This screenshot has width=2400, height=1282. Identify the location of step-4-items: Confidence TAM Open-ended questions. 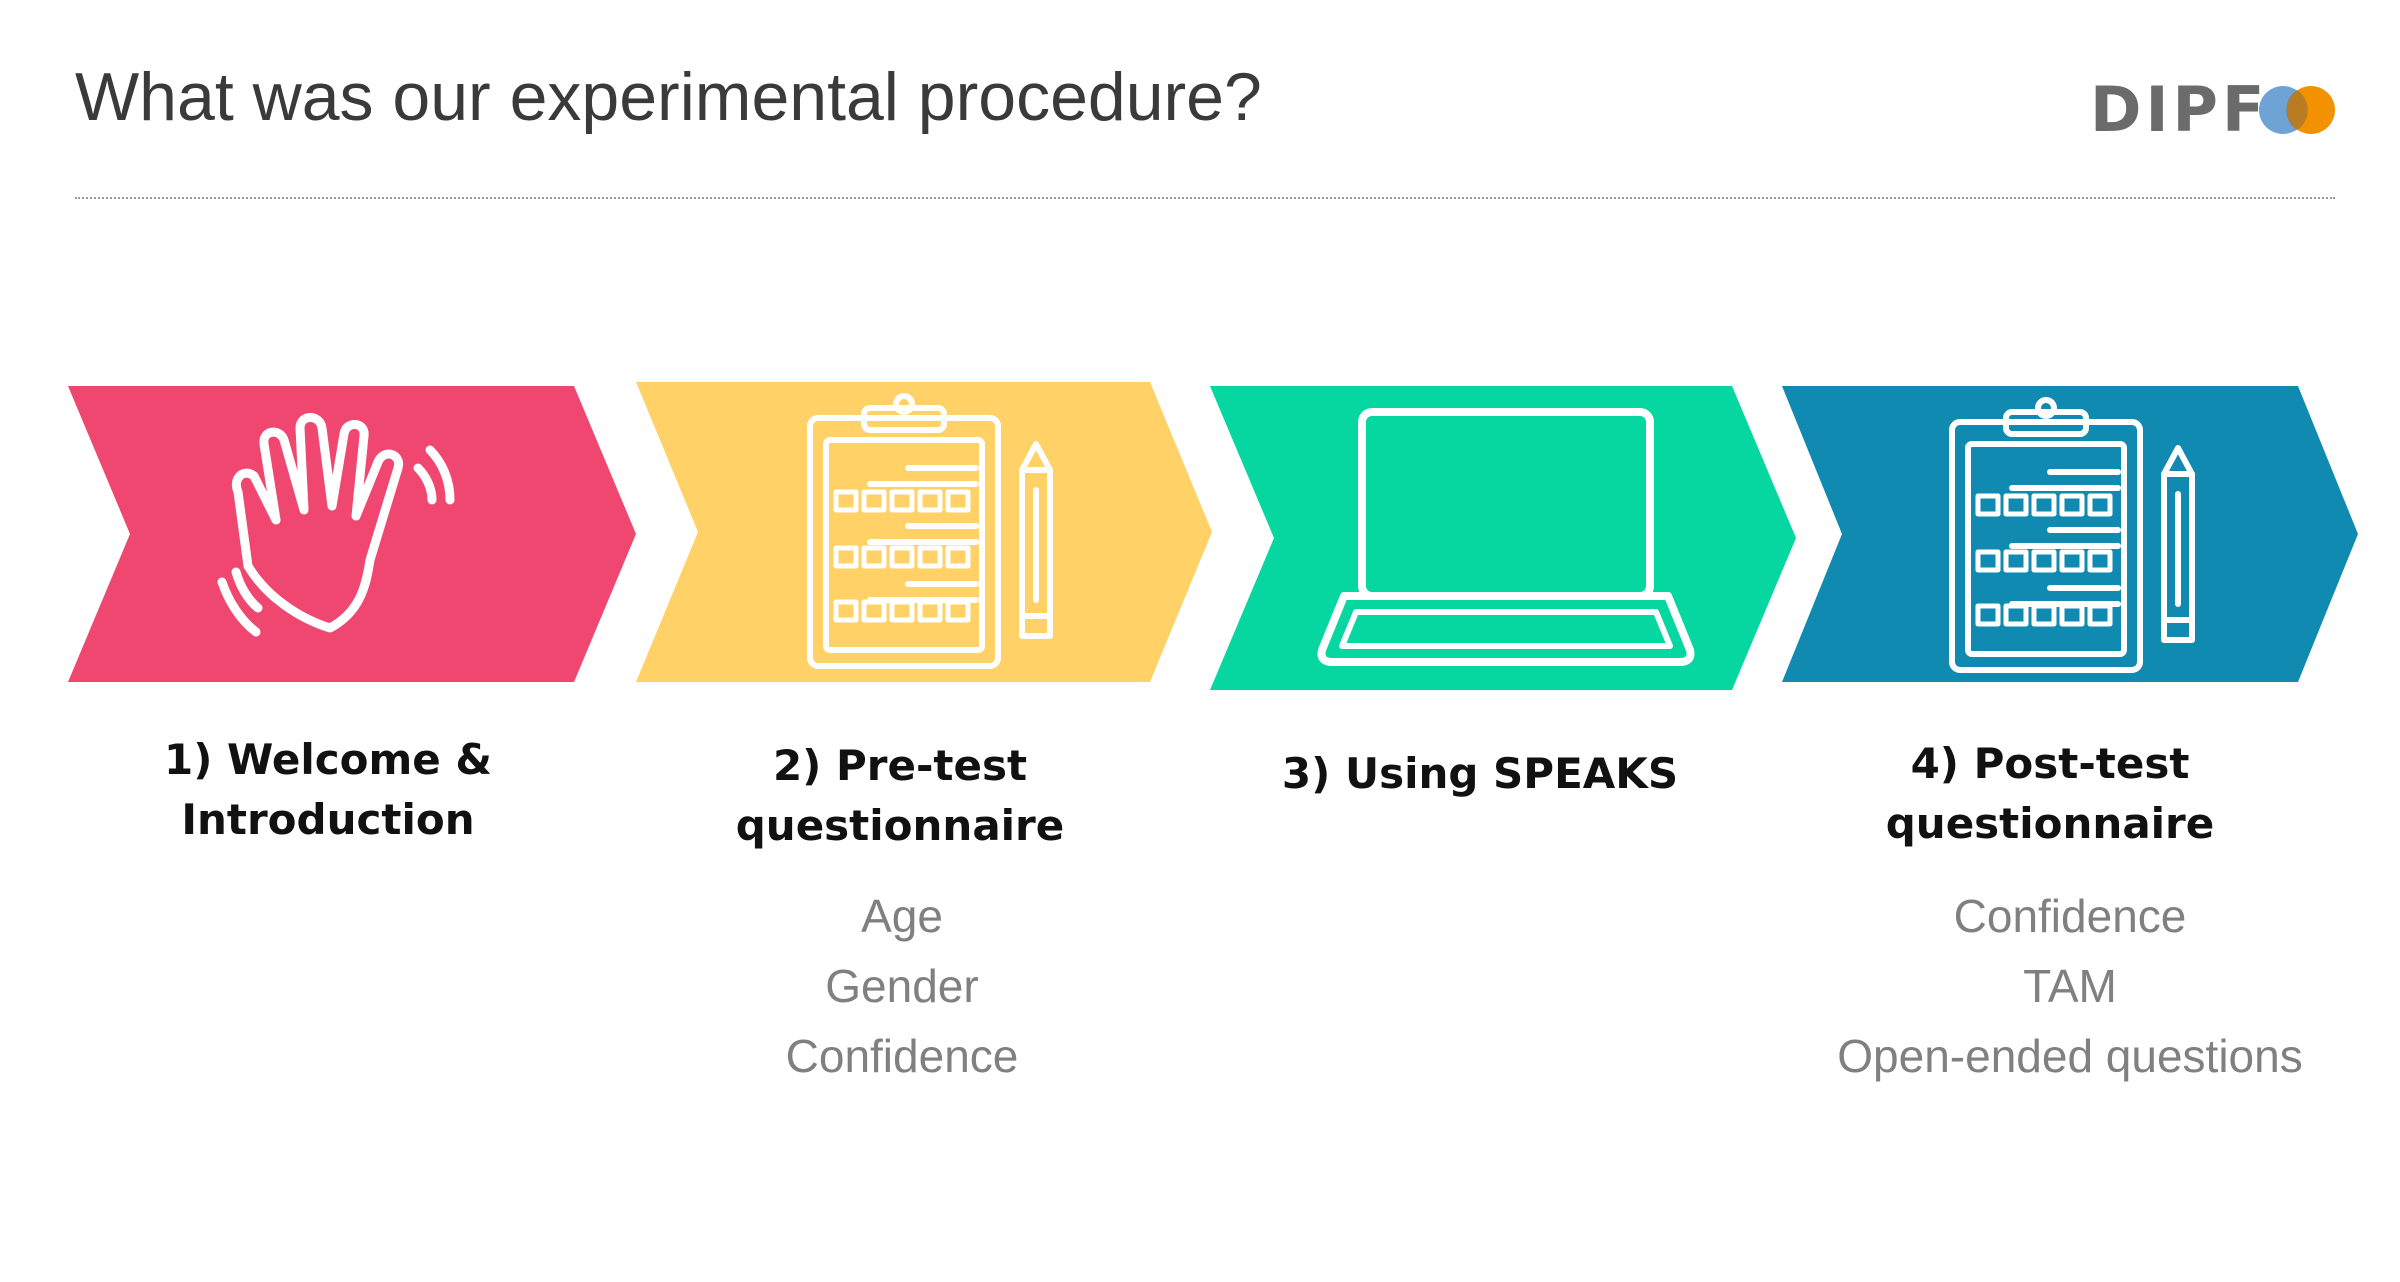
(2070, 986).